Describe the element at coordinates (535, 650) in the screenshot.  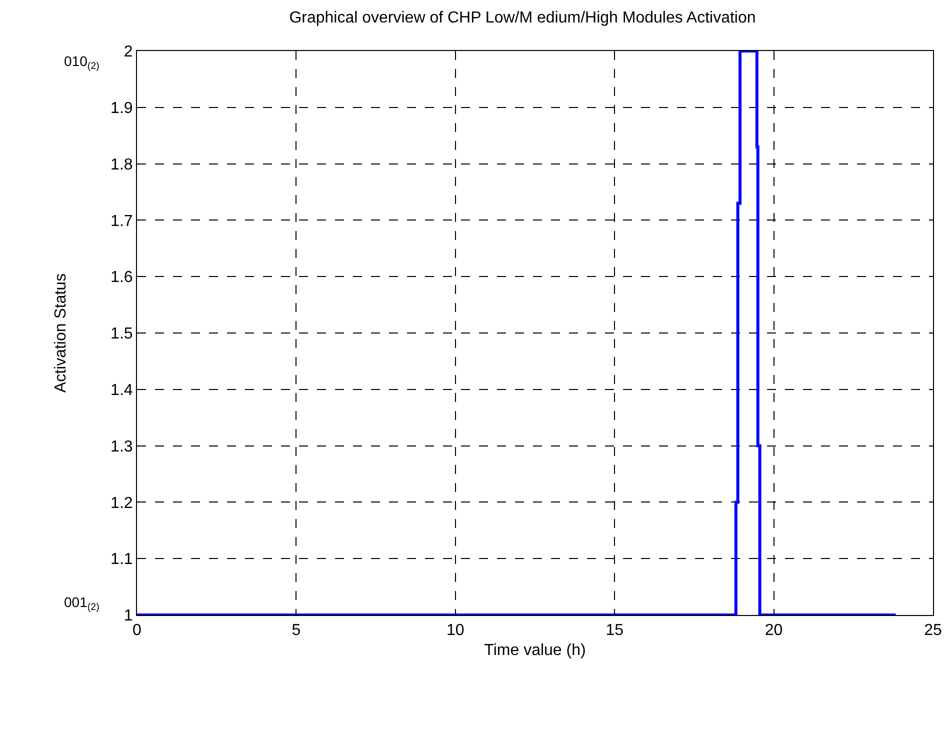
I see `x-axis-title: Time value (h)` at that location.